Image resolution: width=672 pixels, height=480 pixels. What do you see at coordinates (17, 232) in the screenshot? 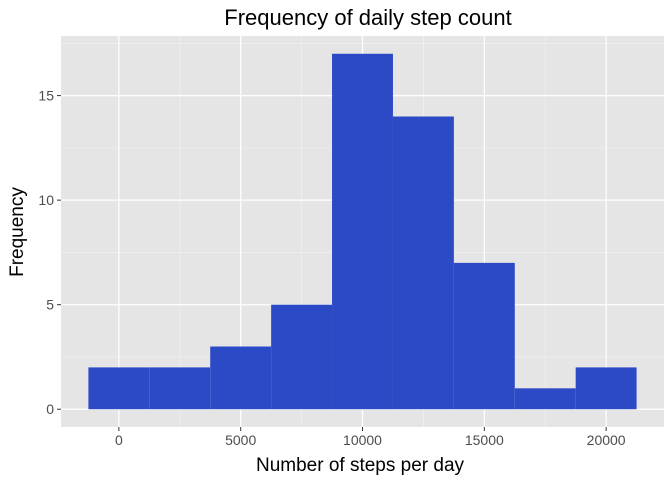
I see `y-axis-title: Frequency` at bounding box center [17, 232].